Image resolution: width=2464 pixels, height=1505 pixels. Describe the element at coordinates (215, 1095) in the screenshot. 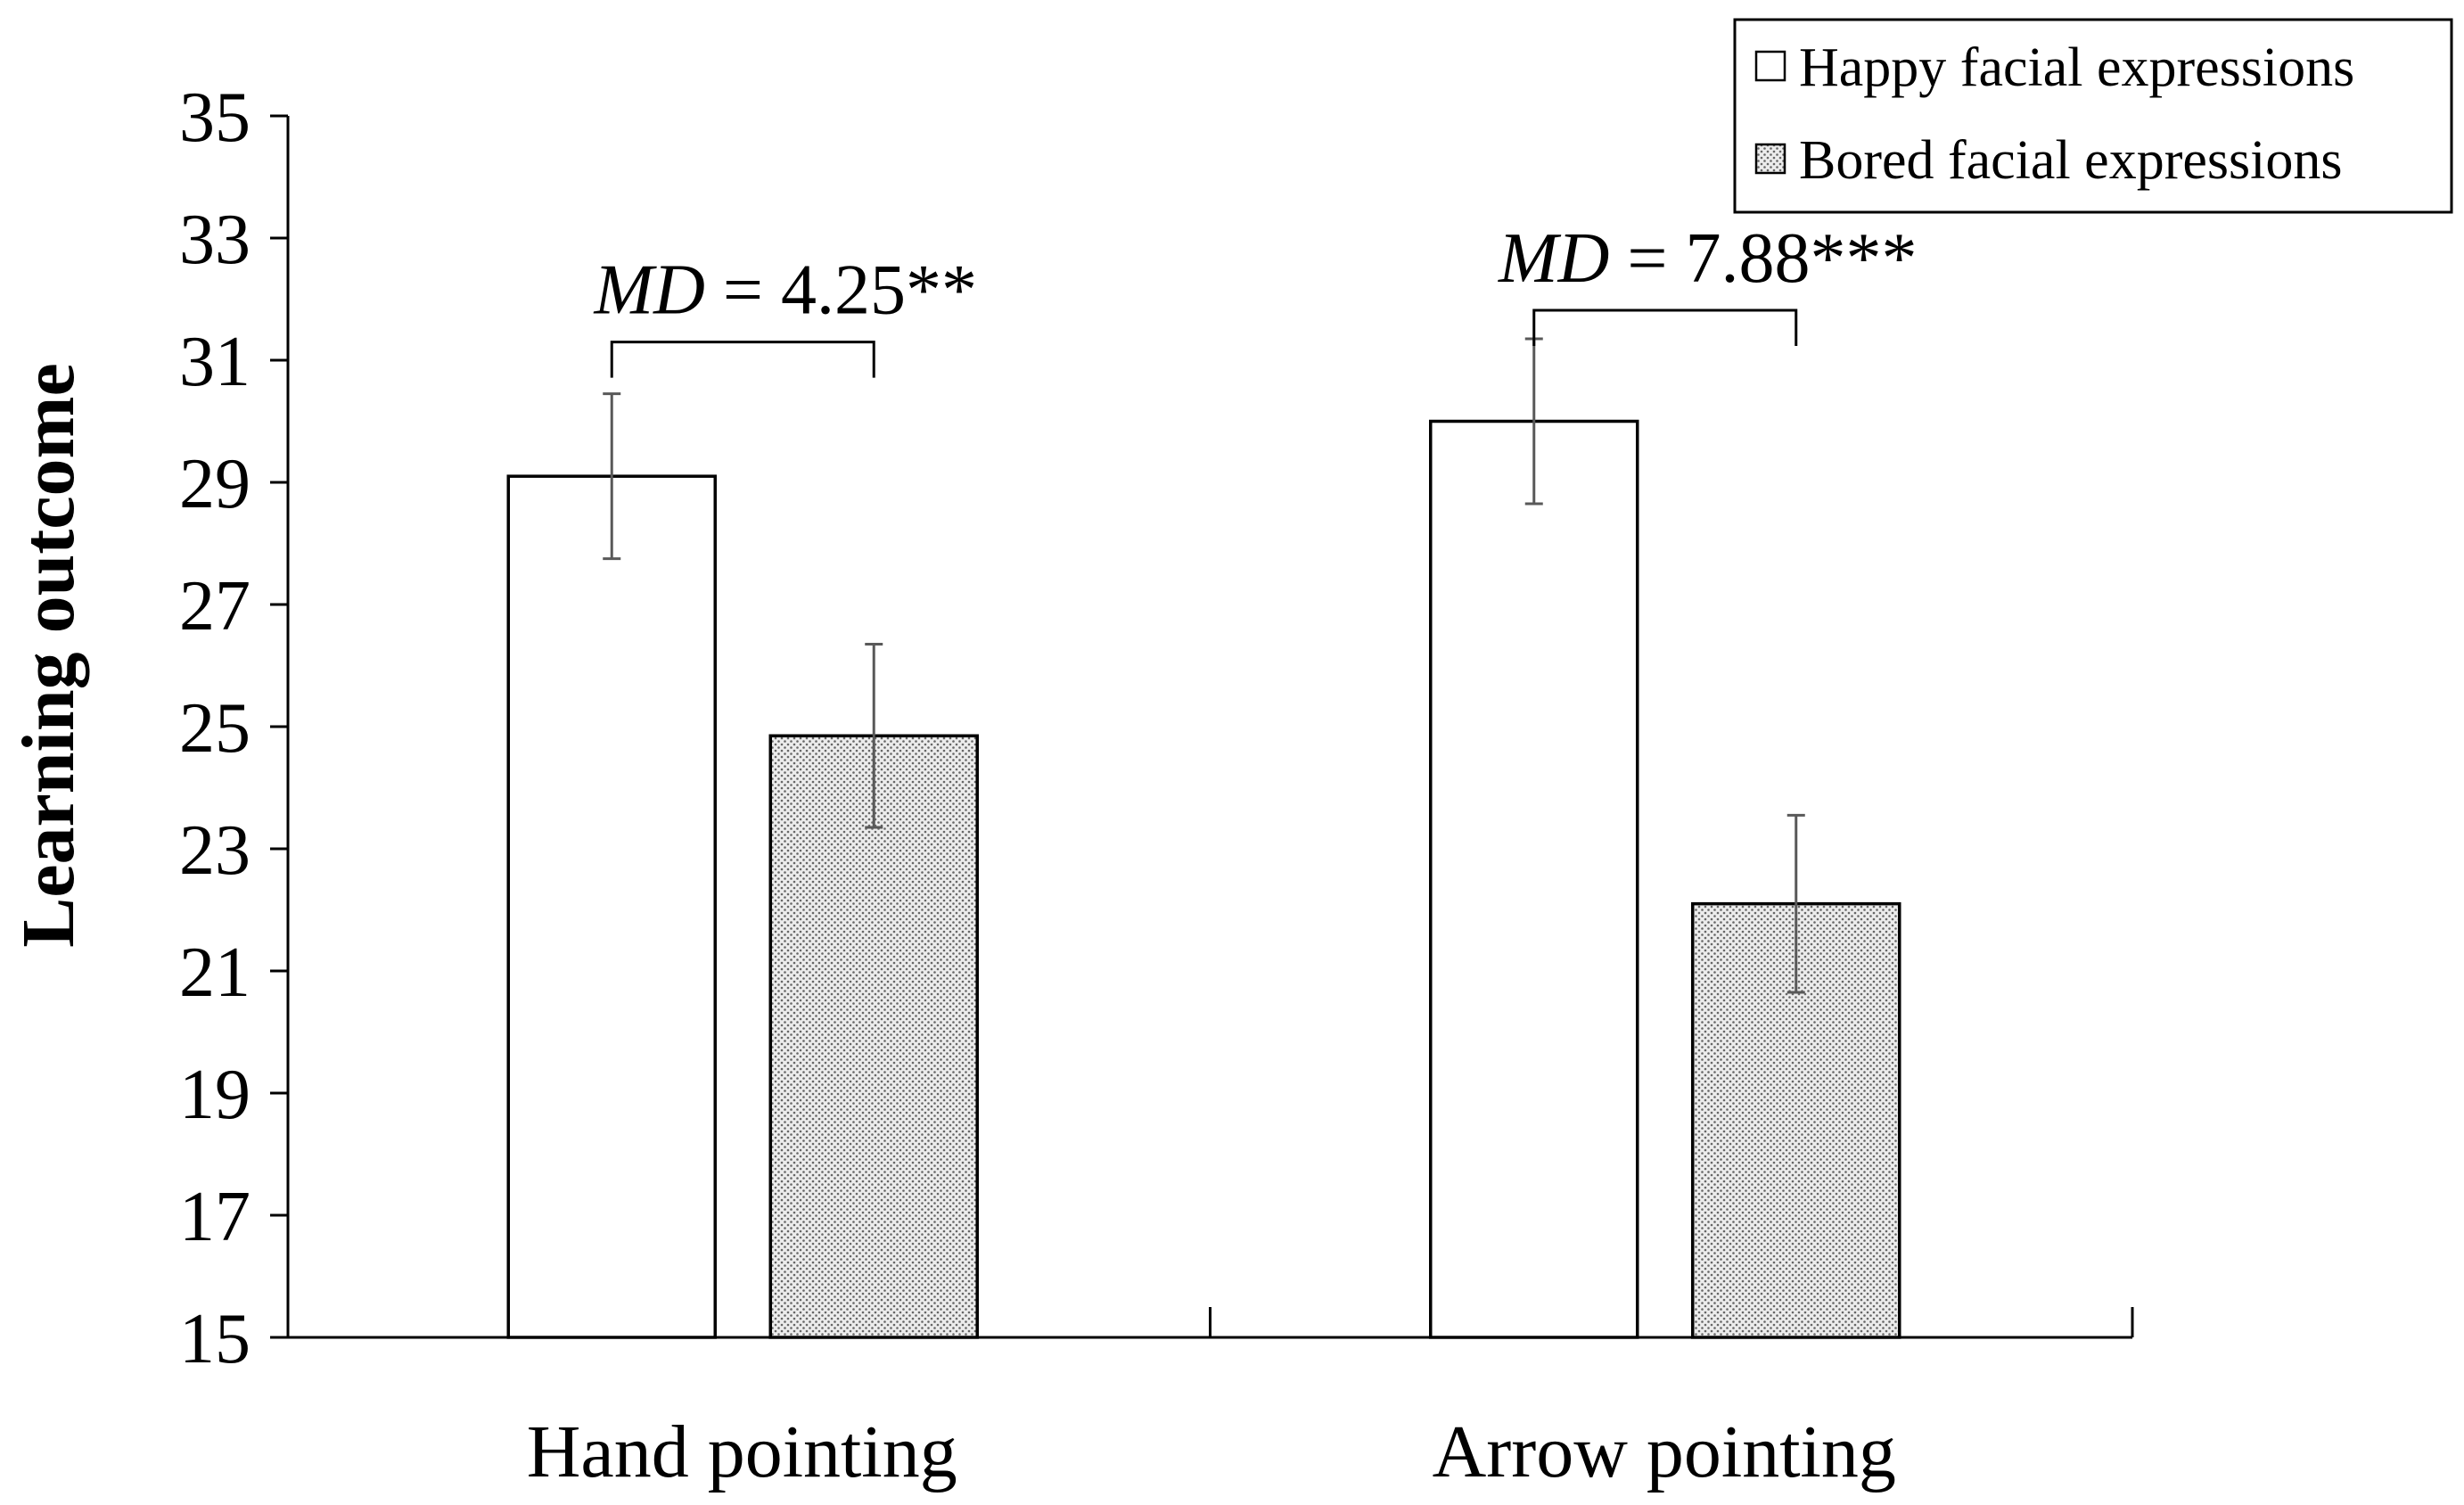

I see `y-tick-label: 19` at that location.